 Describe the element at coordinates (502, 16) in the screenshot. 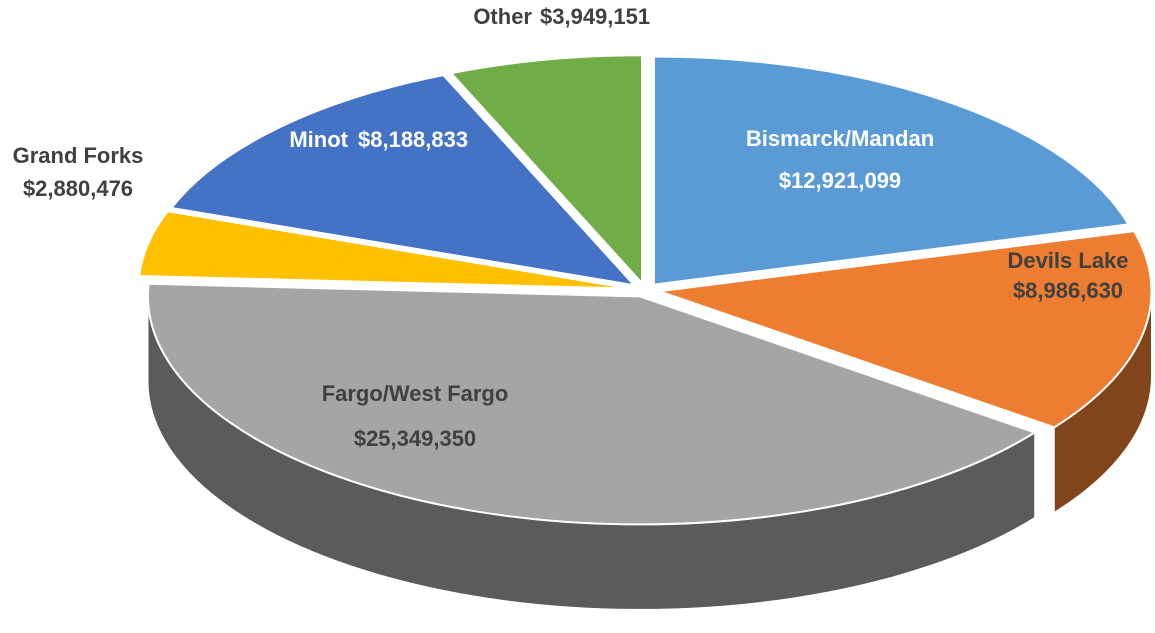

I see `data-label-name: Other` at that location.